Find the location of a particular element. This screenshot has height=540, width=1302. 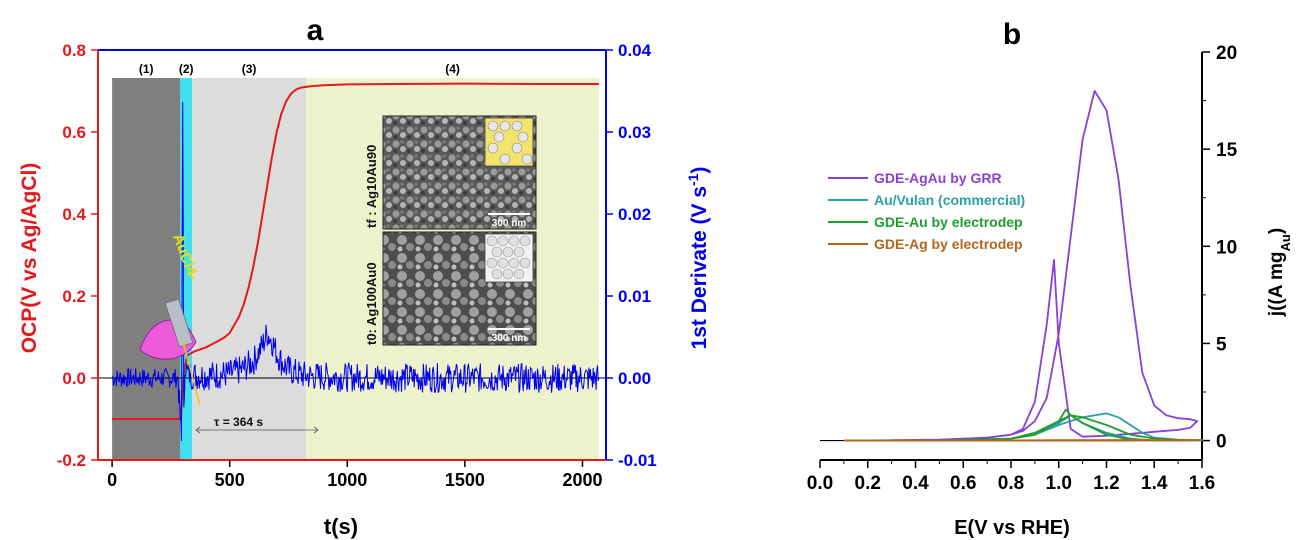

b-x-tick-label: 0.8 is located at coordinates (1011, 483).